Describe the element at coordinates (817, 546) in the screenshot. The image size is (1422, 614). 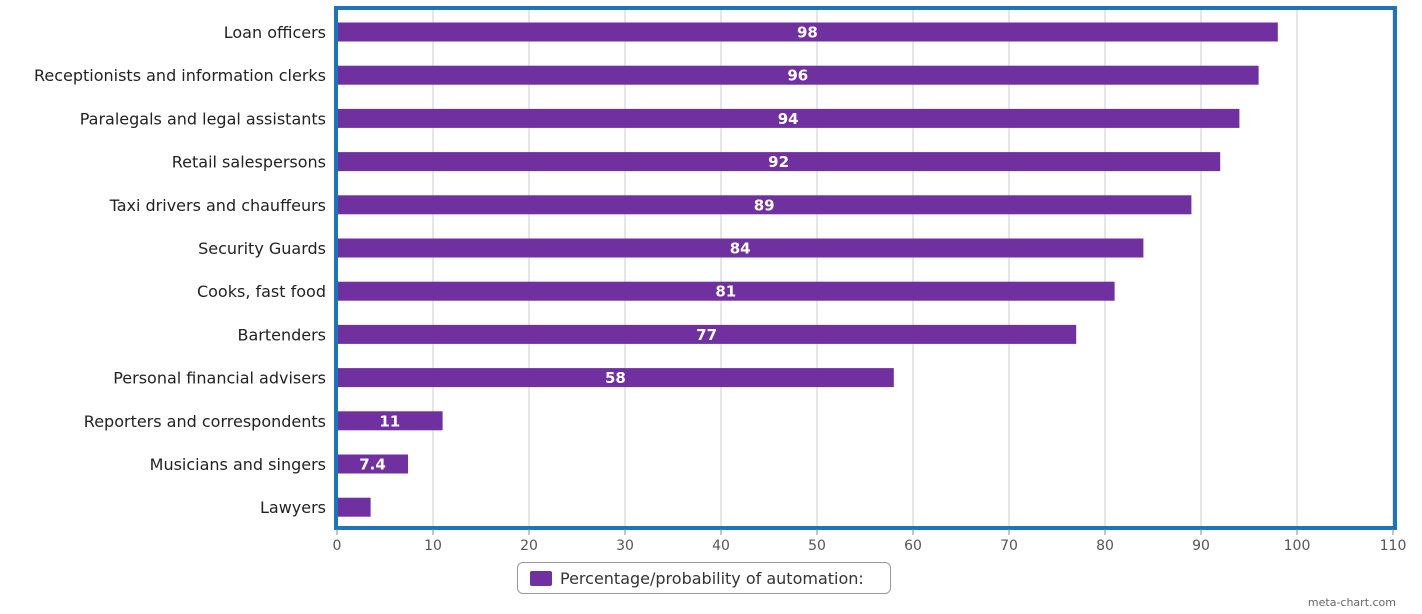
I see `x-tick-label: 50` at that location.